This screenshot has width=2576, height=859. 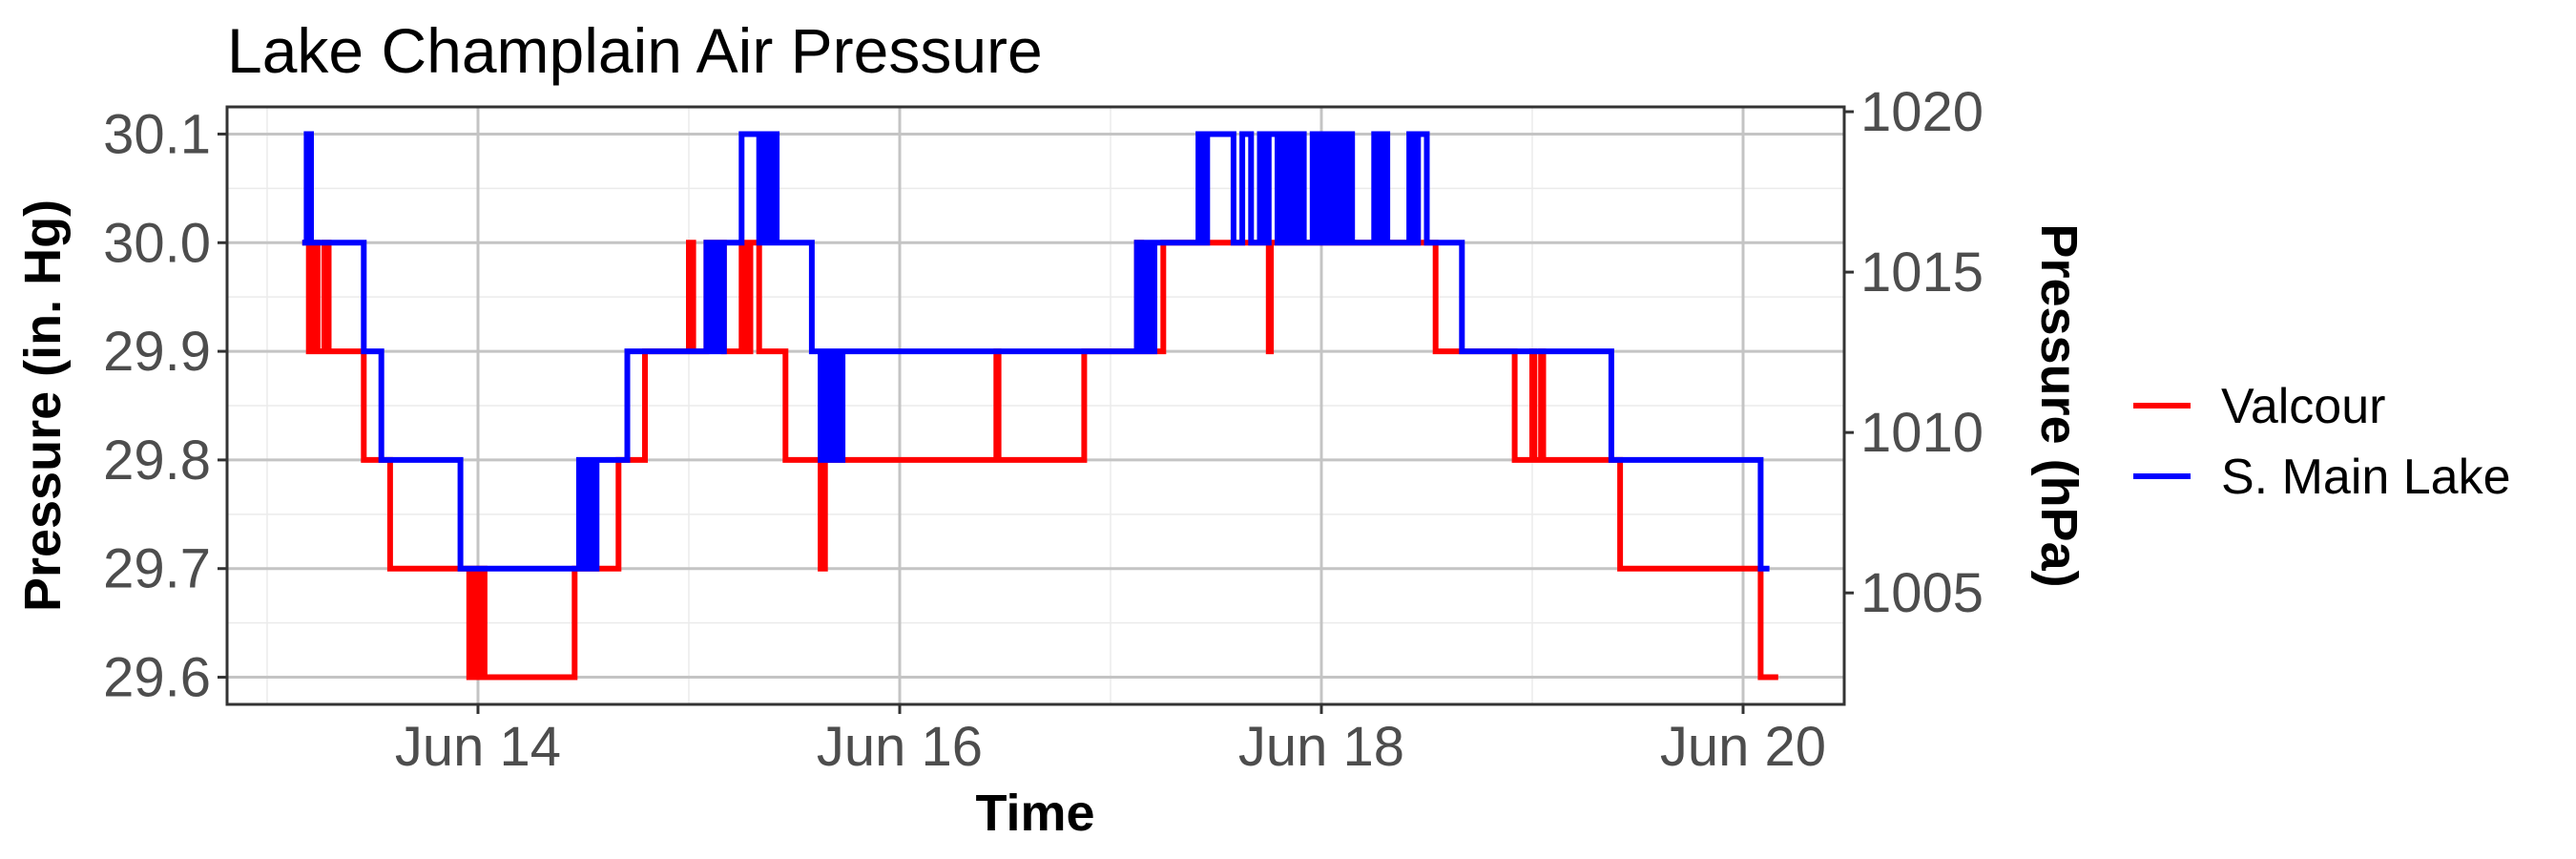 I want to click on chart-title: Lake Champlain Air Pressure, so click(x=635, y=50).